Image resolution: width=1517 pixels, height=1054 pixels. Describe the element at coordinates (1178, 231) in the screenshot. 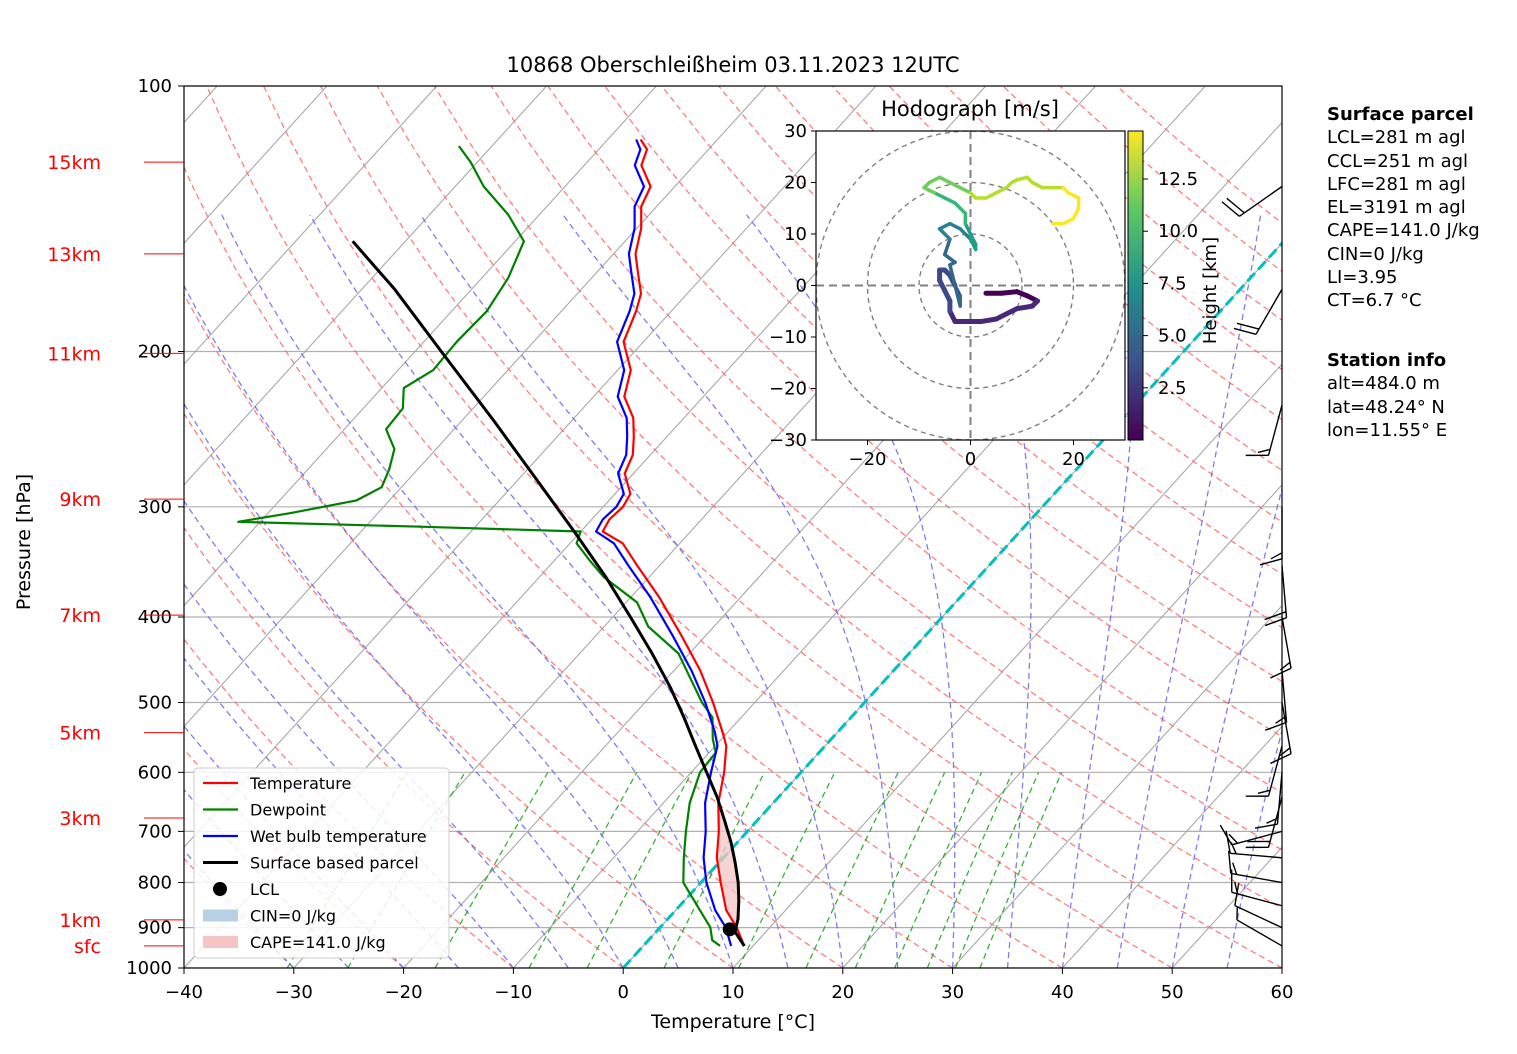

I see `colorbar-tick-label: 10.0` at that location.